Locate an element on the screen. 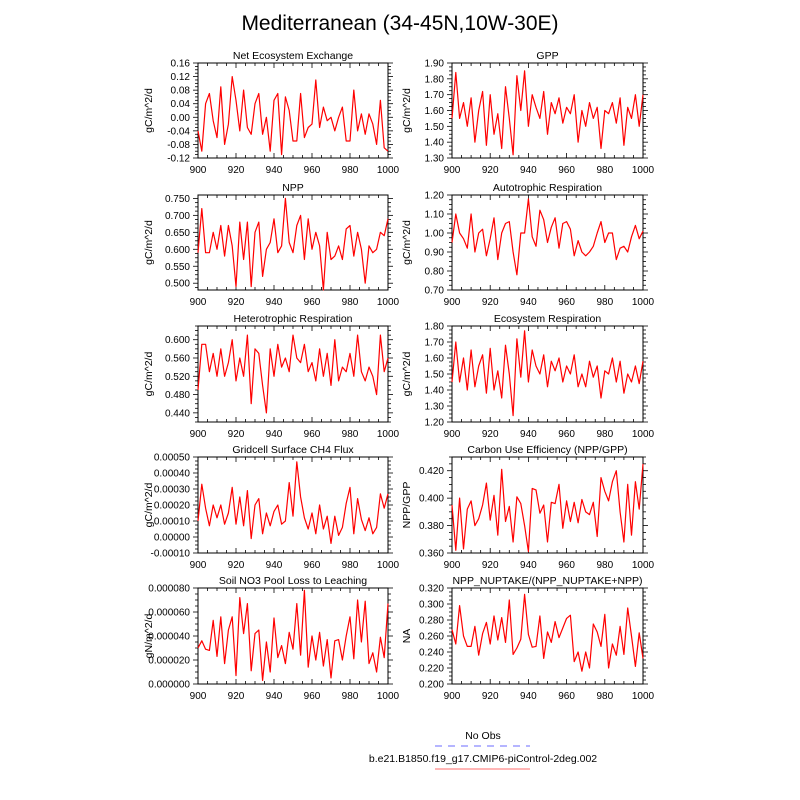  y-tick-label: 0.320 is located at coordinates (431, 589).